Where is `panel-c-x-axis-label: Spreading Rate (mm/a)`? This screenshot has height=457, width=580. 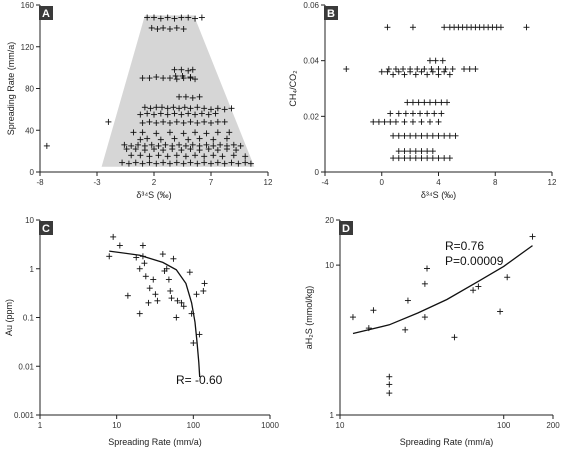 panel-c-x-axis-label: Spreading Rate (mm/a) is located at coordinates (155, 442).